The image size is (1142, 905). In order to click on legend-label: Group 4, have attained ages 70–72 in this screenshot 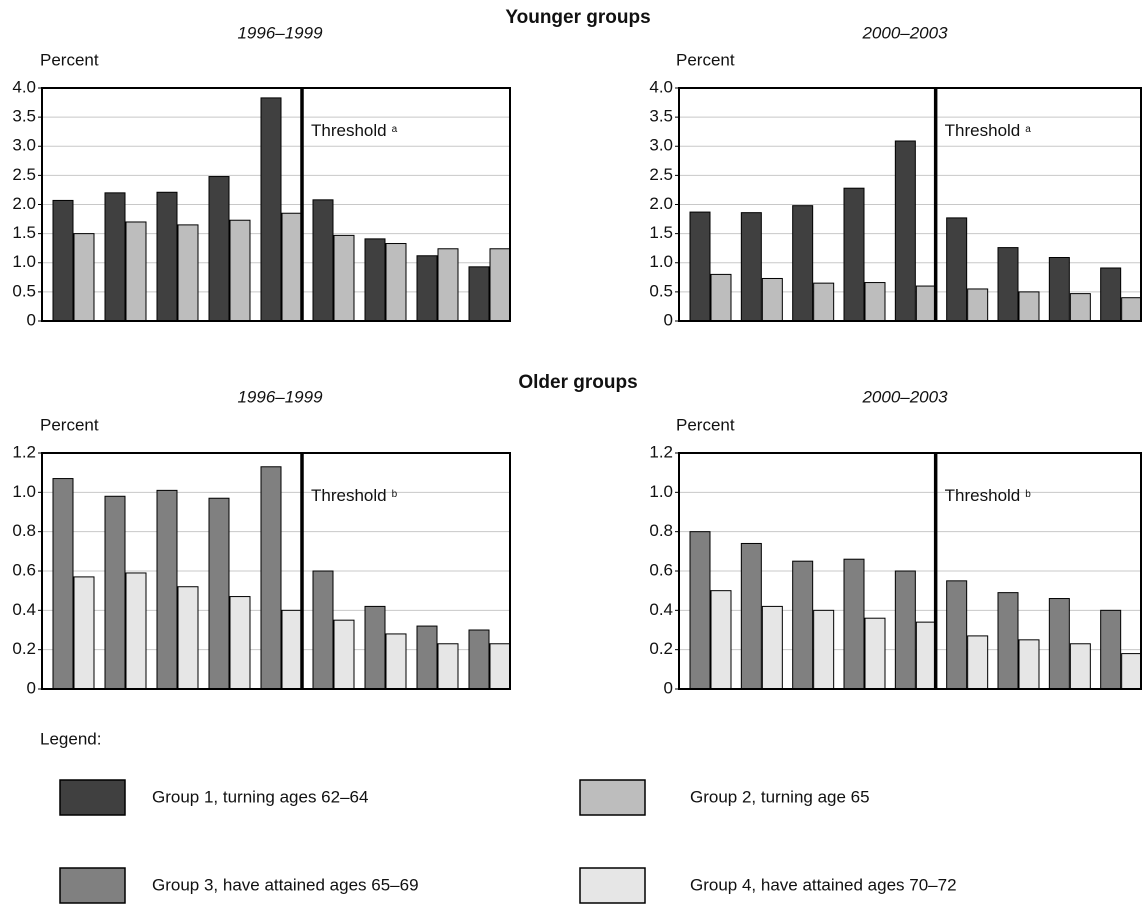, I will do `click(823, 884)`.